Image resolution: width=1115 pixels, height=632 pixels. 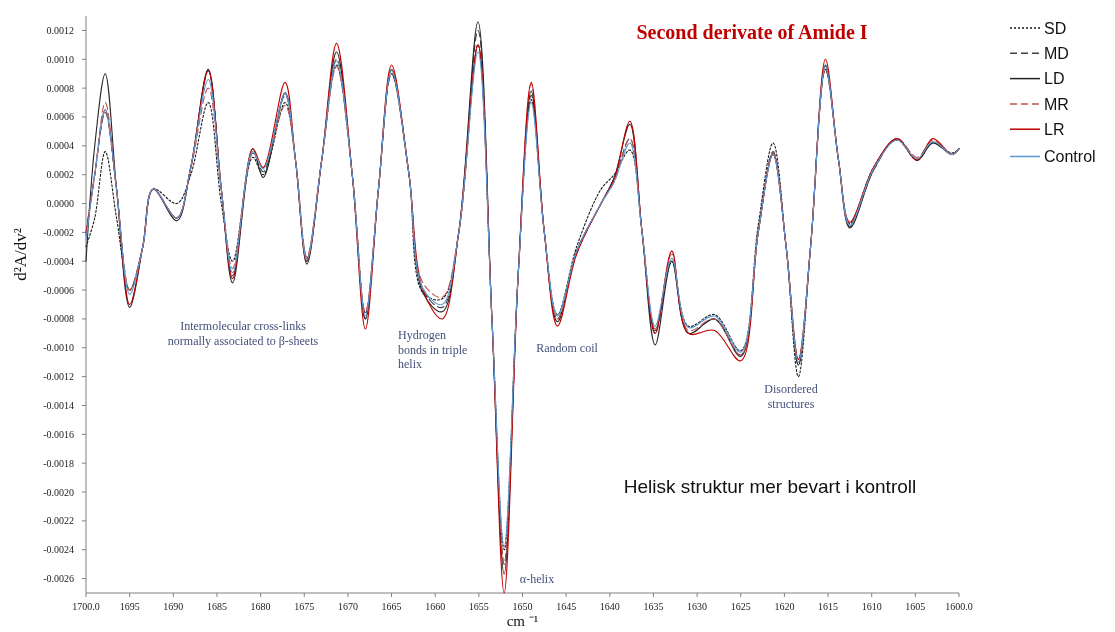 What do you see at coordinates (752, 32) in the screenshot?
I see `chart-title: Second derivate of Amide I` at bounding box center [752, 32].